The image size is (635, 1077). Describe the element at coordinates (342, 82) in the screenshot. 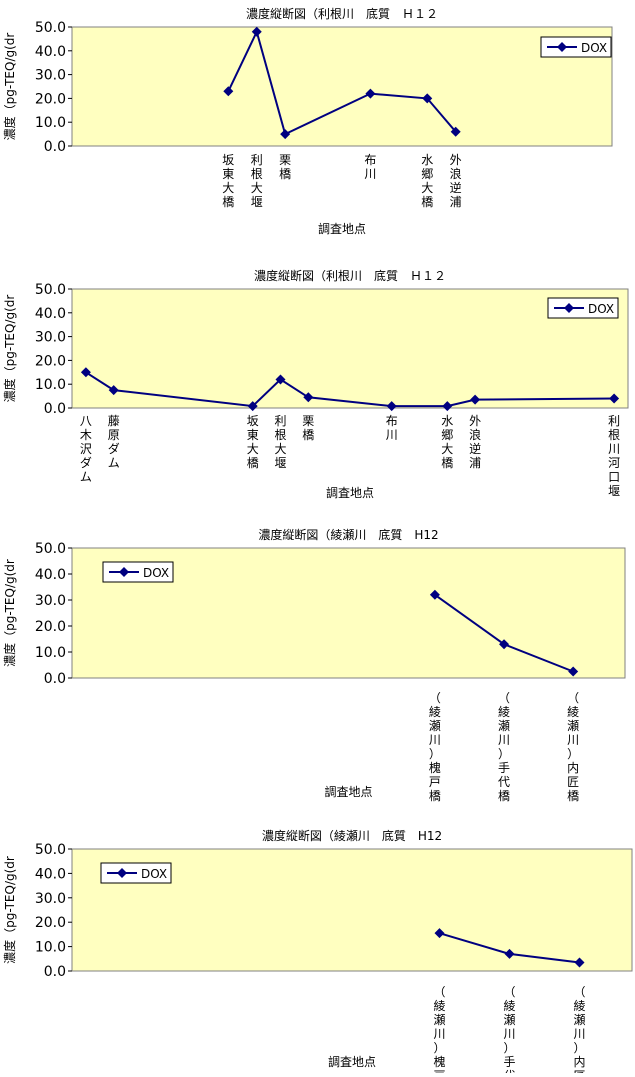

I see `series-line` at that location.